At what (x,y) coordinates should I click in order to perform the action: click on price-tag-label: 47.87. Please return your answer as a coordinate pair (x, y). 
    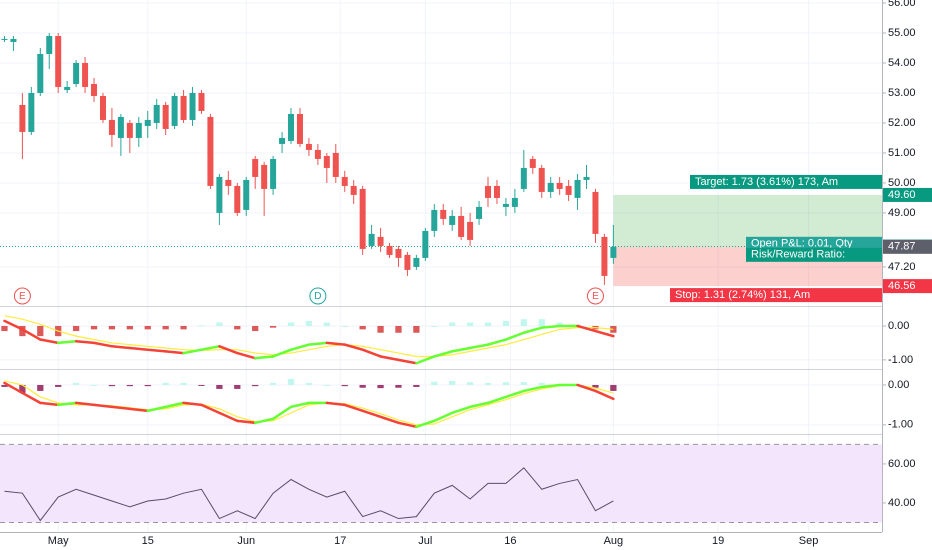
    Looking at the image, I should click on (902, 247).